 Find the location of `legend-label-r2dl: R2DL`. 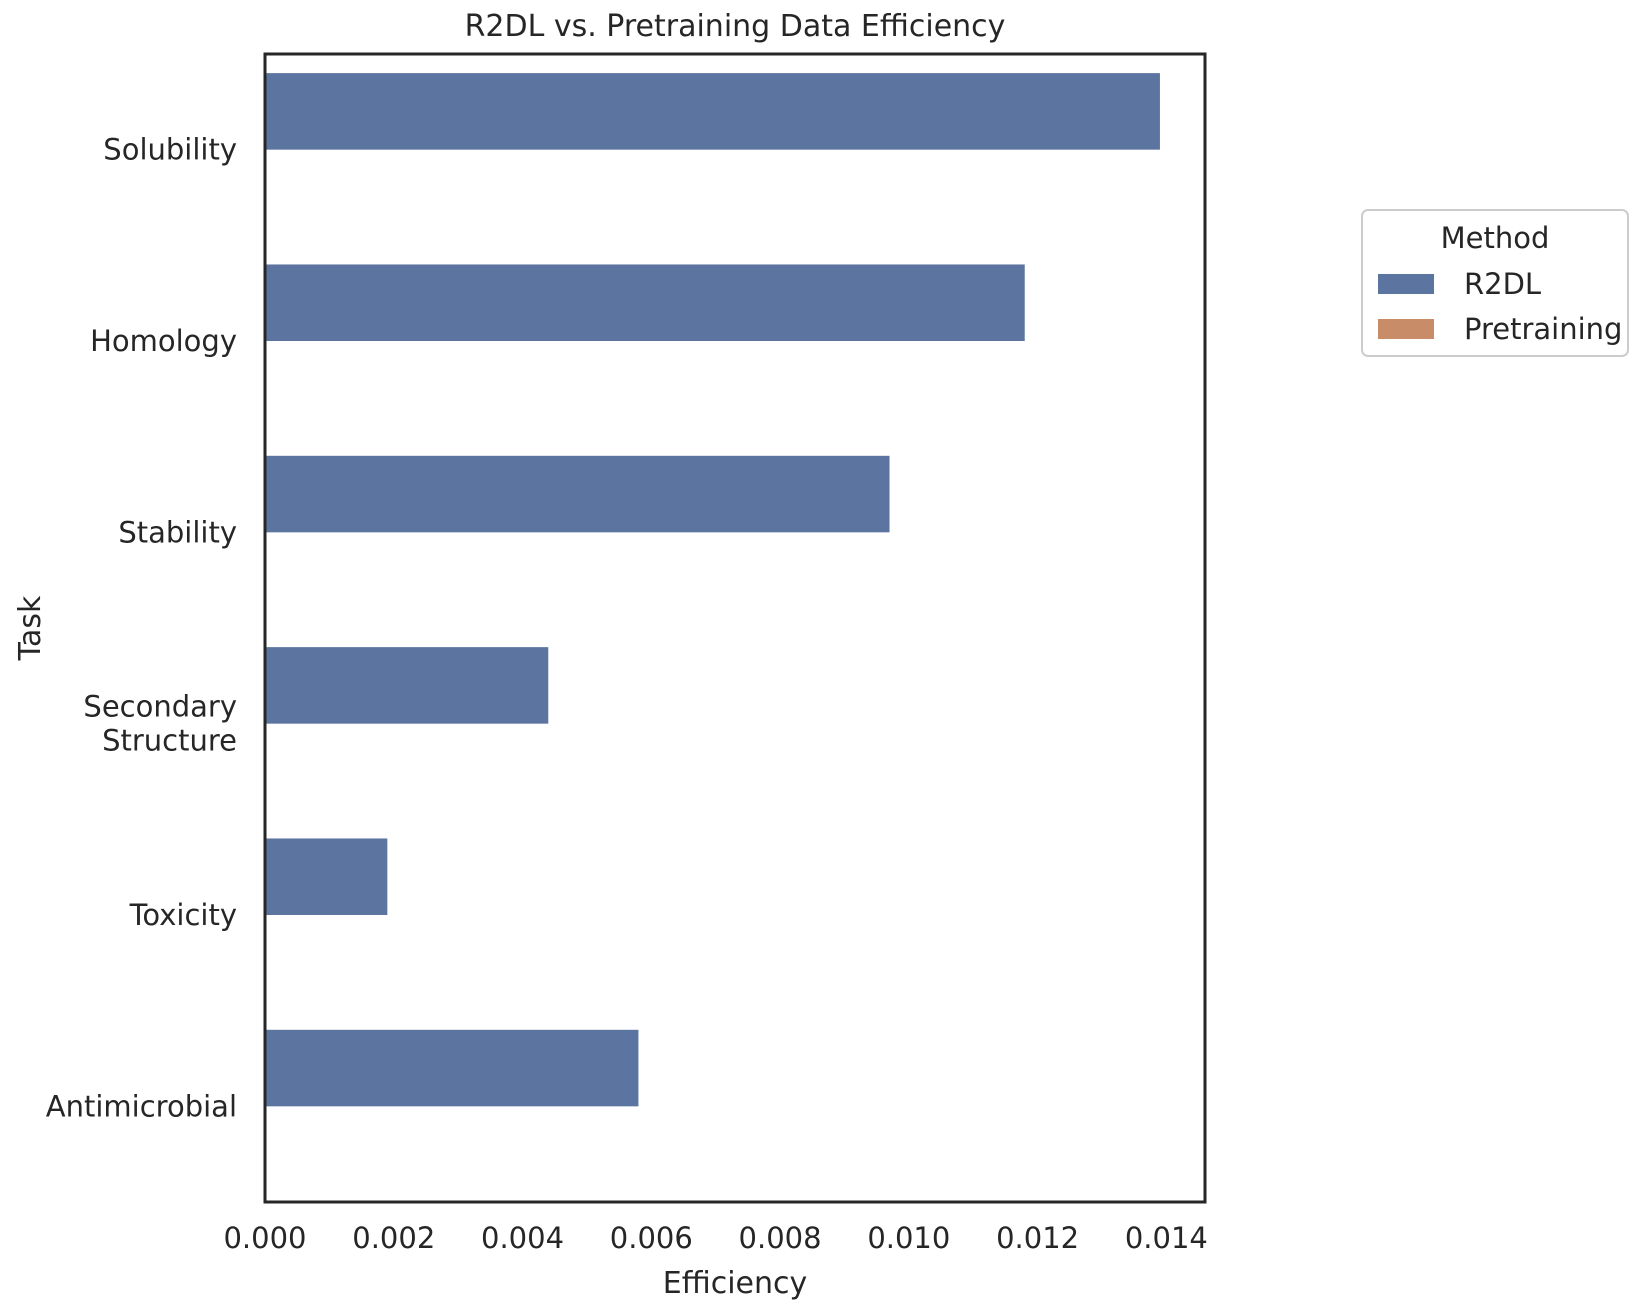

legend-label-r2dl: R2DL is located at coordinates (1502, 284).